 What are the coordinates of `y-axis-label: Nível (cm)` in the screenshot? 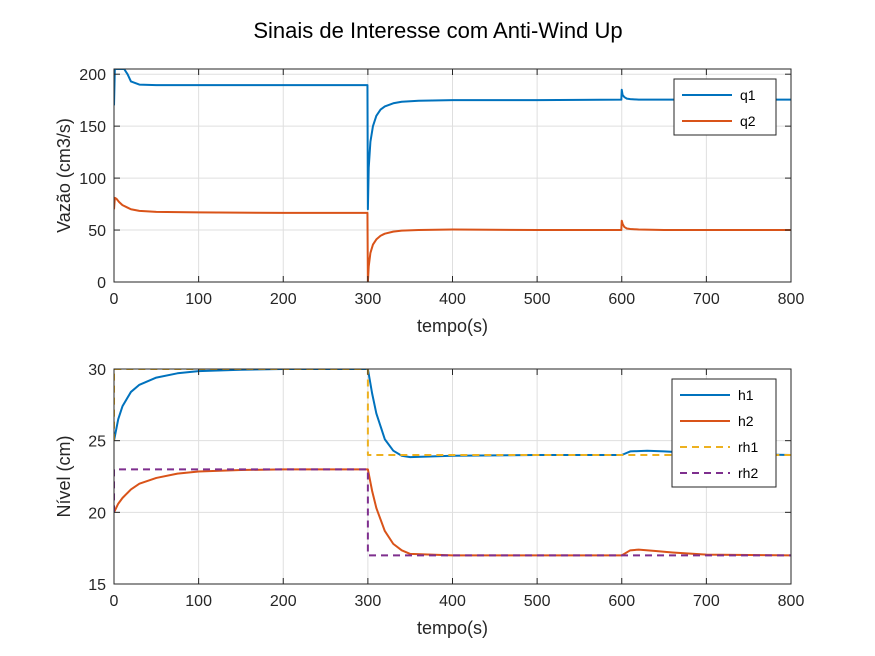 It's located at (64, 477).